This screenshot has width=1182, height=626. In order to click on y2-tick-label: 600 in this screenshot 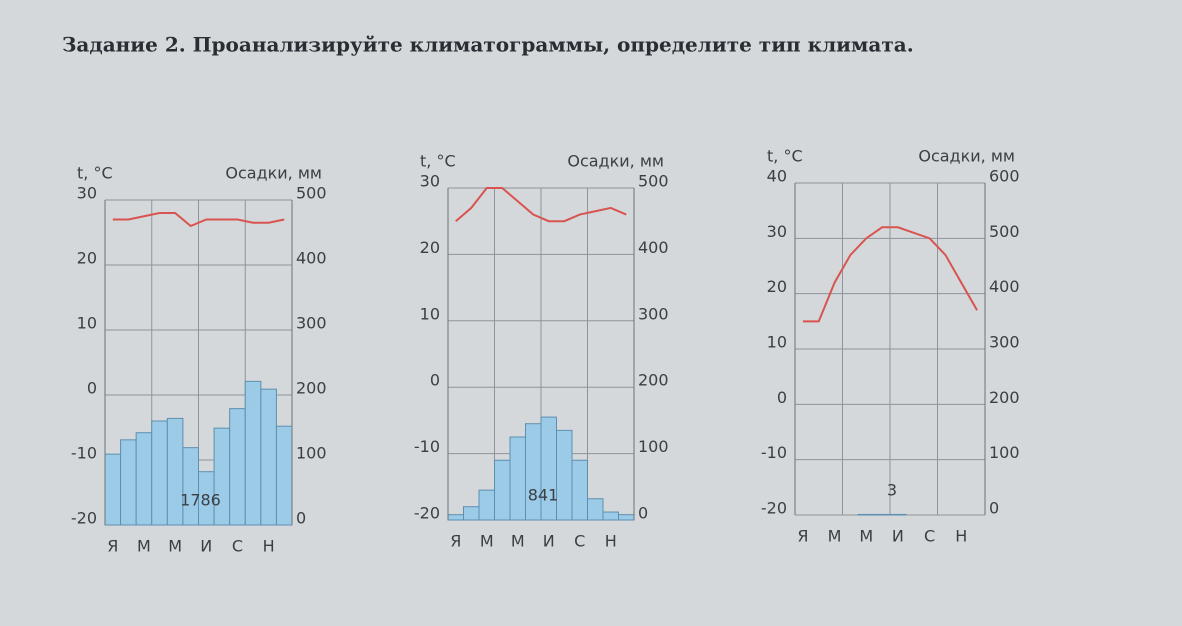, I will do `click(1004, 176)`.